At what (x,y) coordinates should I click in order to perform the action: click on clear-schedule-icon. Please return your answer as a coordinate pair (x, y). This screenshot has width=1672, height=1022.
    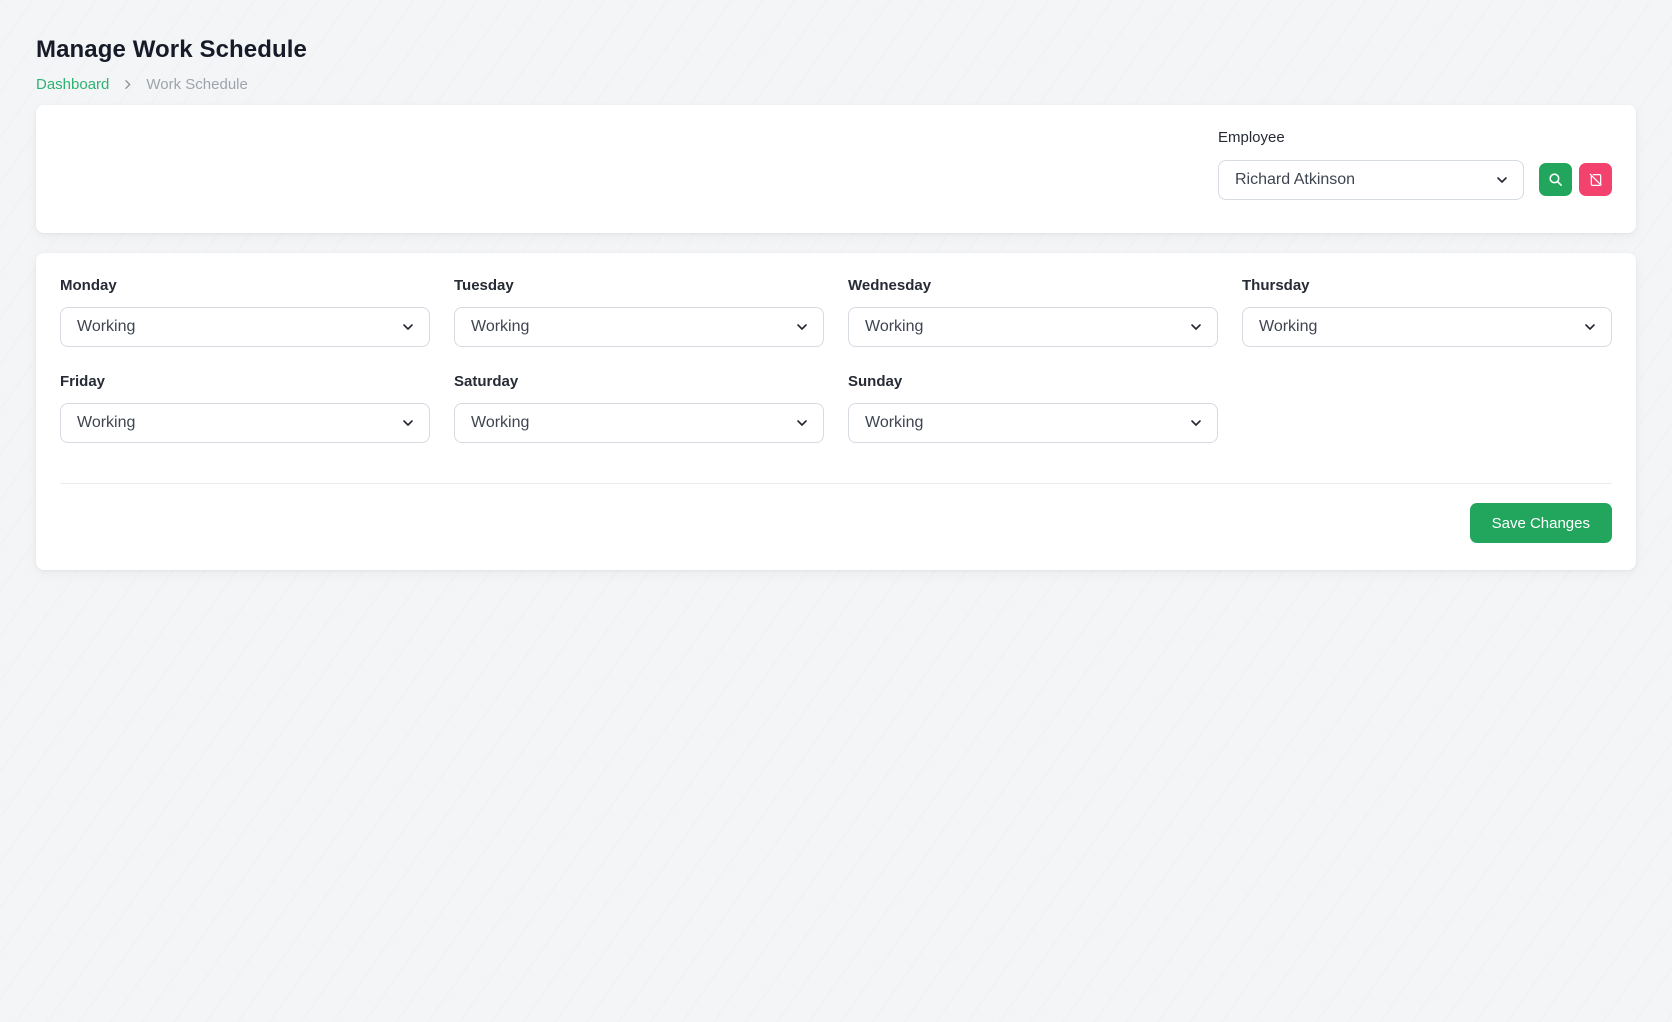
    Looking at the image, I should click on (1596, 180).